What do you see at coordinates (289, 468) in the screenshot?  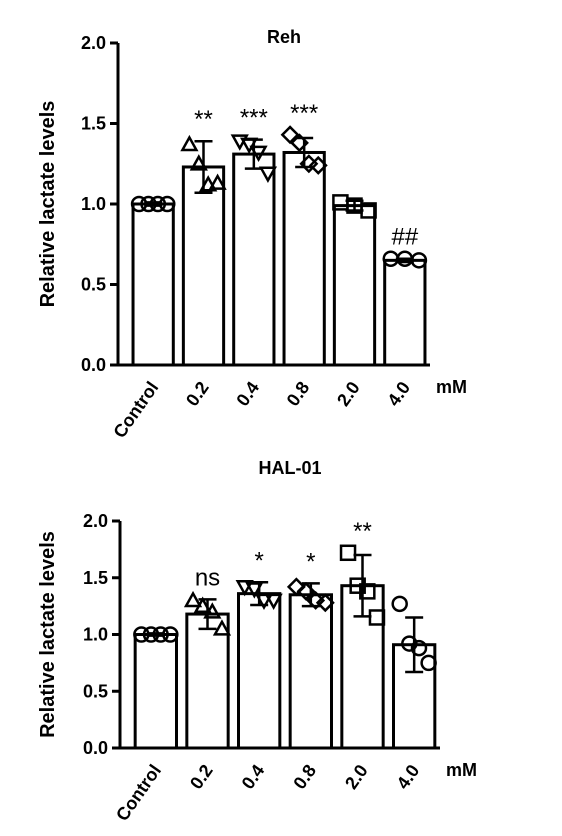 I see `chart-title: HAL-01` at bounding box center [289, 468].